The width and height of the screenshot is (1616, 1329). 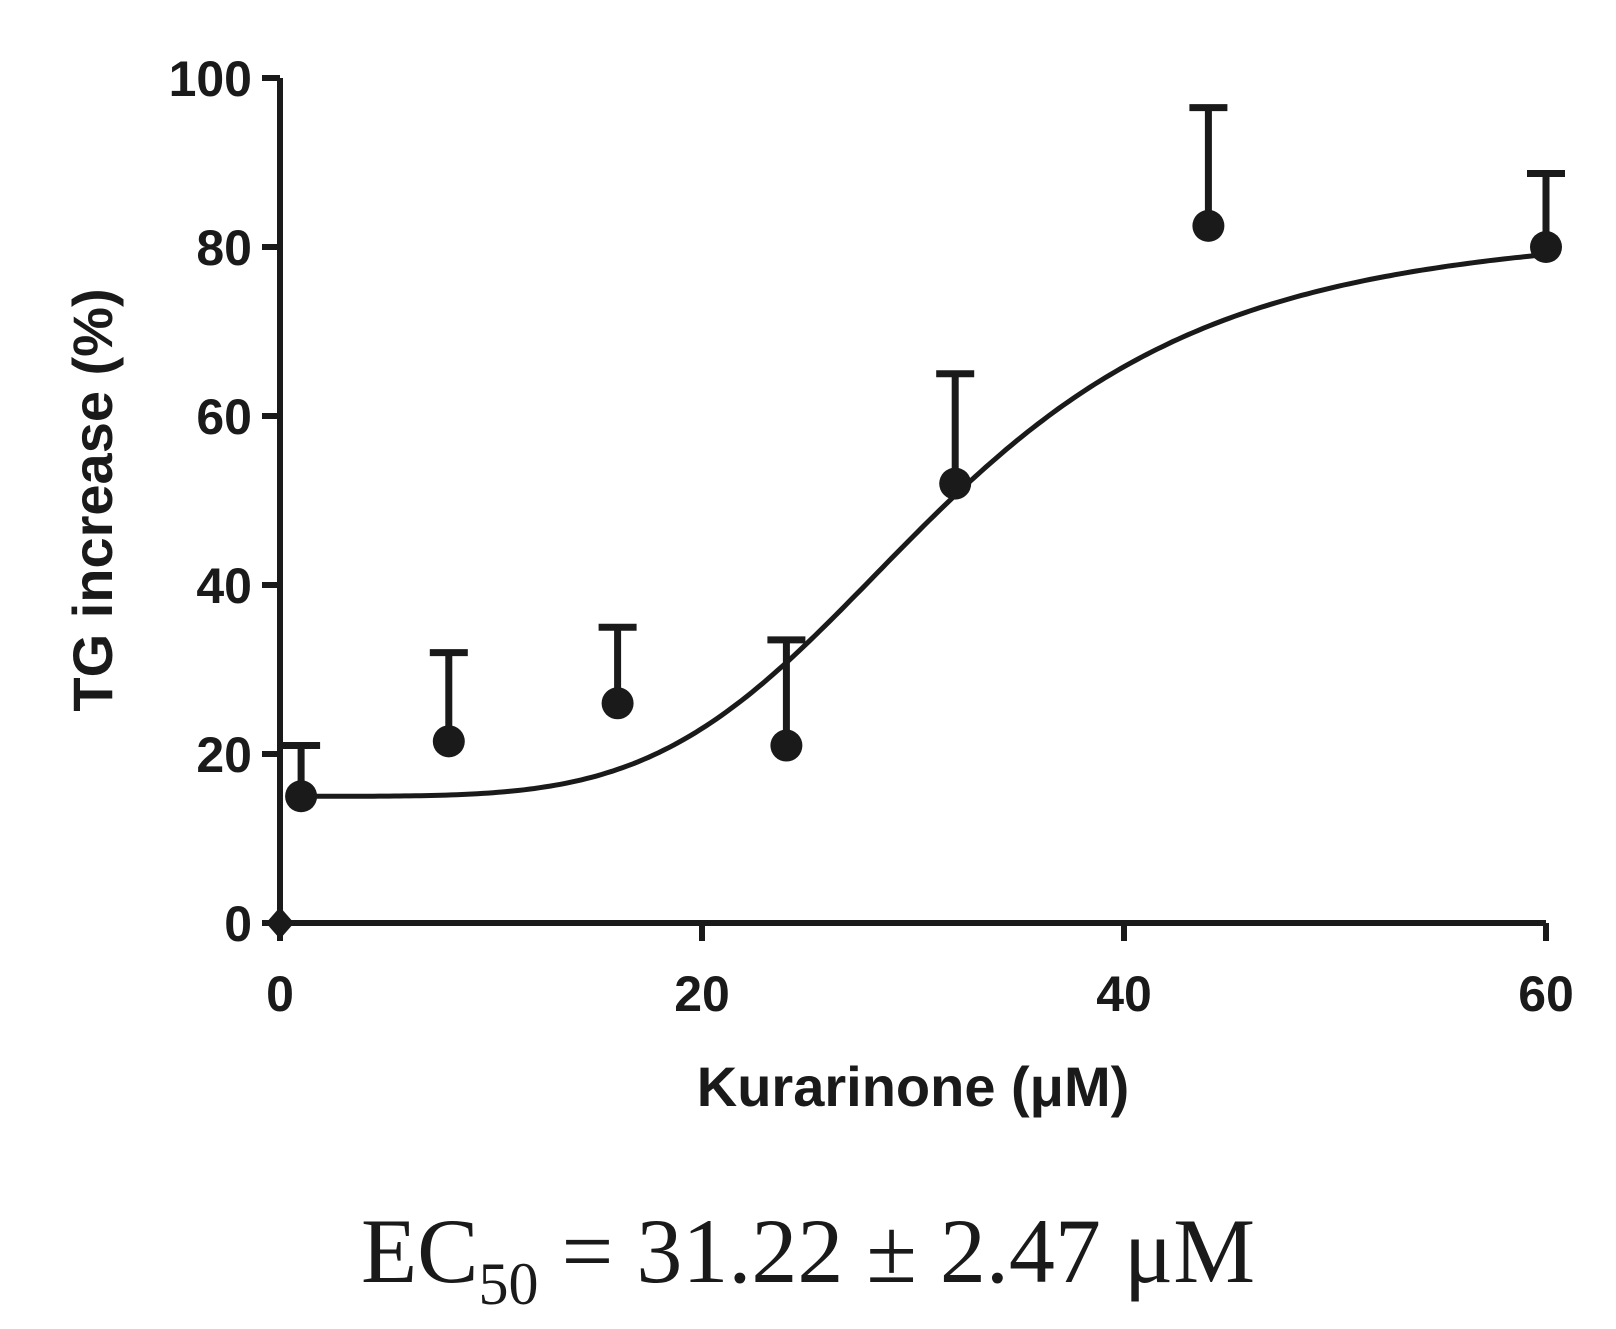 I want to click on y-tick-label: 60, so click(x=224, y=417).